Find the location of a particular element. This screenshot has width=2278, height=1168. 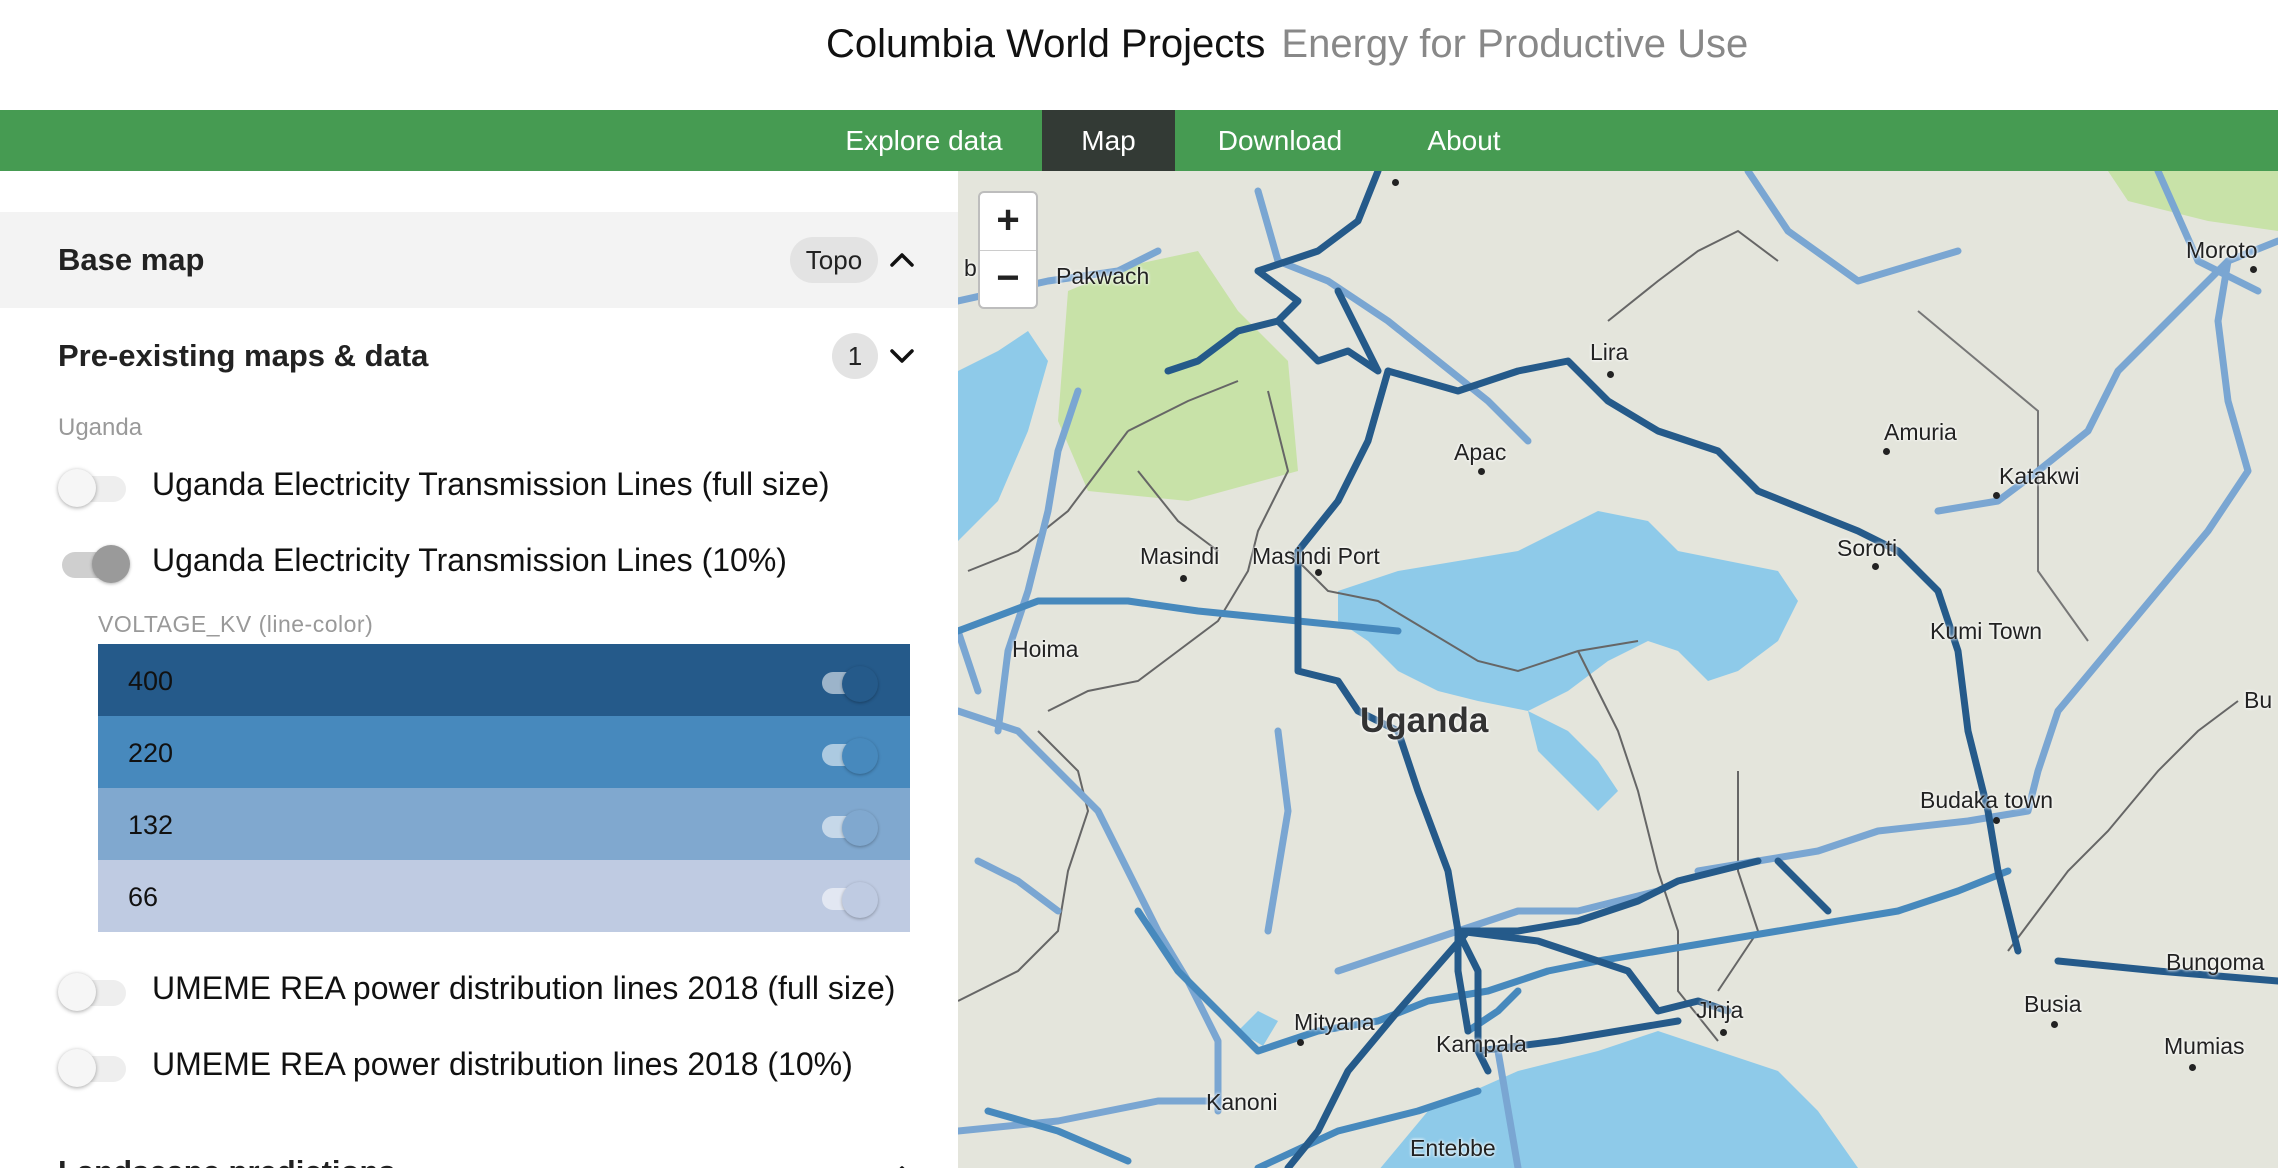

place-label: Kanoni is located at coordinates (1242, 1102).